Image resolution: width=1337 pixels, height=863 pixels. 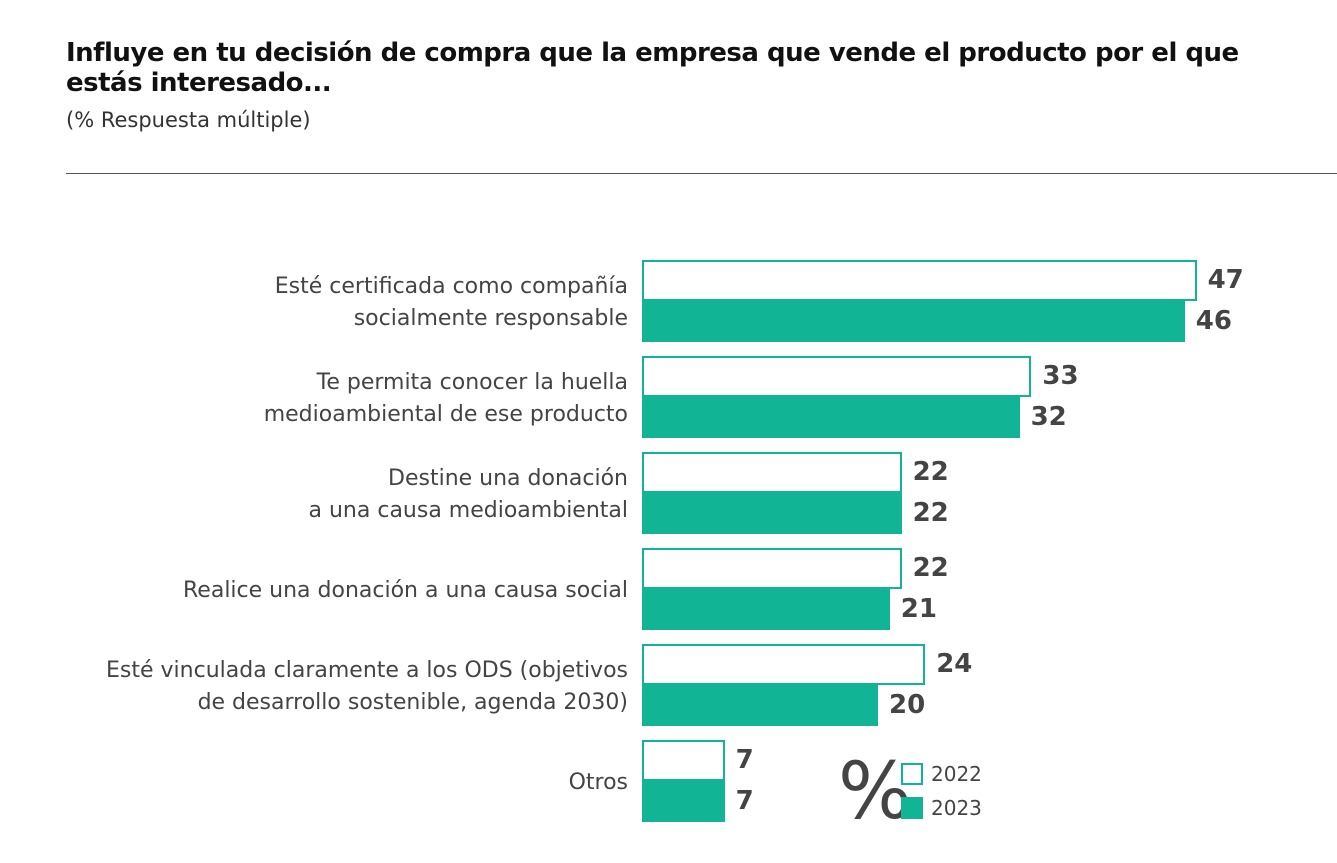 What do you see at coordinates (468, 510) in the screenshot?
I see `category-label: a una causa medioambiental` at bounding box center [468, 510].